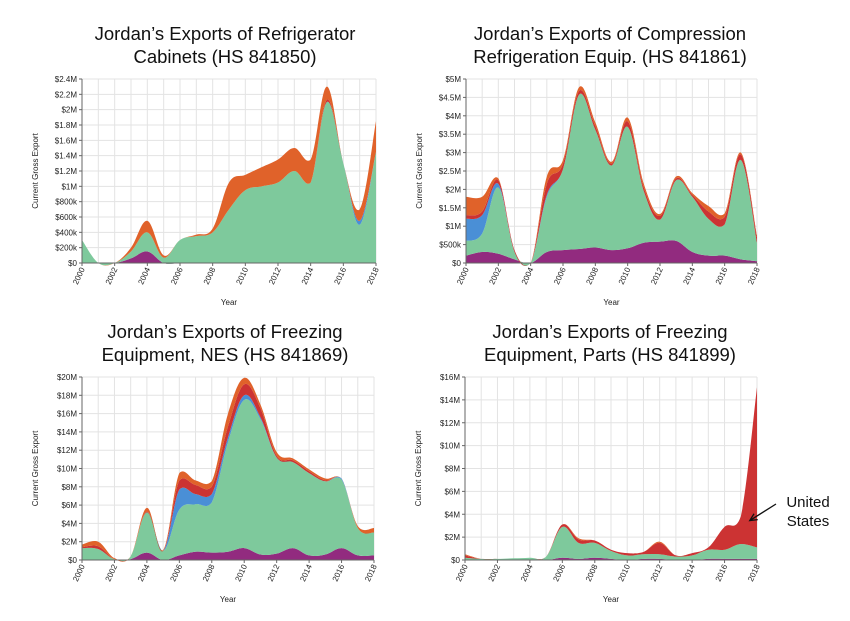 The height and width of the screenshot is (621, 850). I want to click on y-tick-label: $600k, so click(66, 217).